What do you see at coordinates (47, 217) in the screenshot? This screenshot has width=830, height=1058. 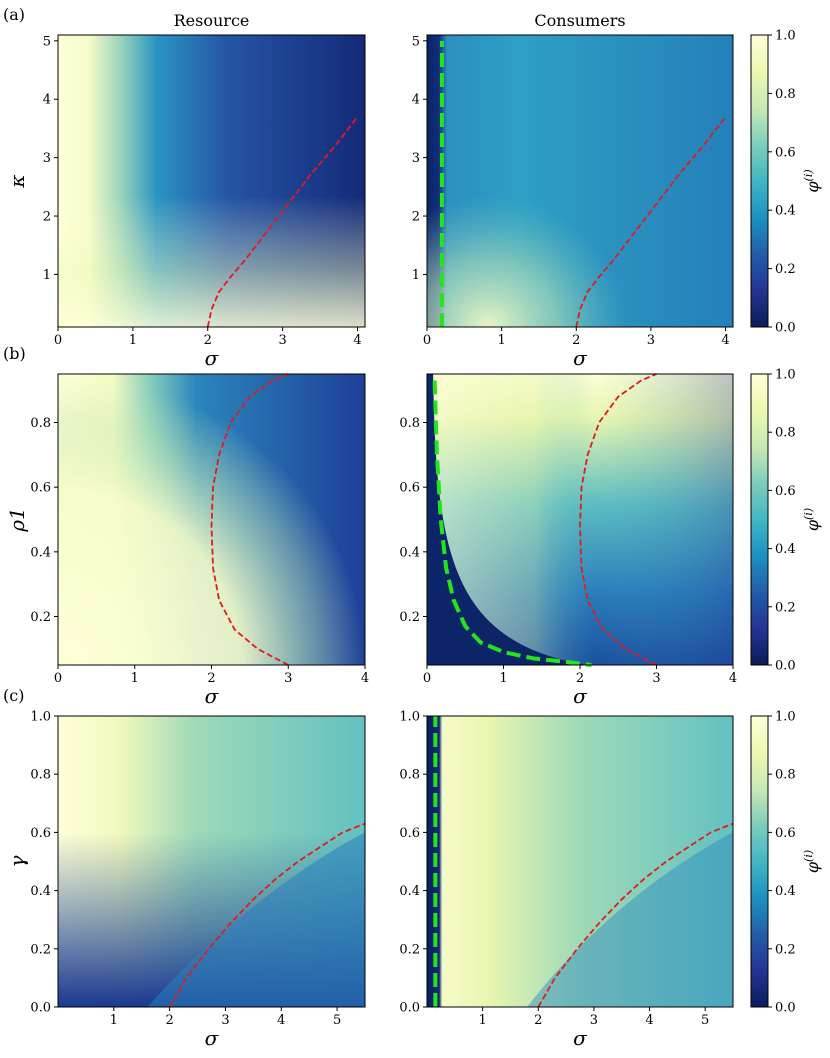 I see `y-tick-label: 2` at bounding box center [47, 217].